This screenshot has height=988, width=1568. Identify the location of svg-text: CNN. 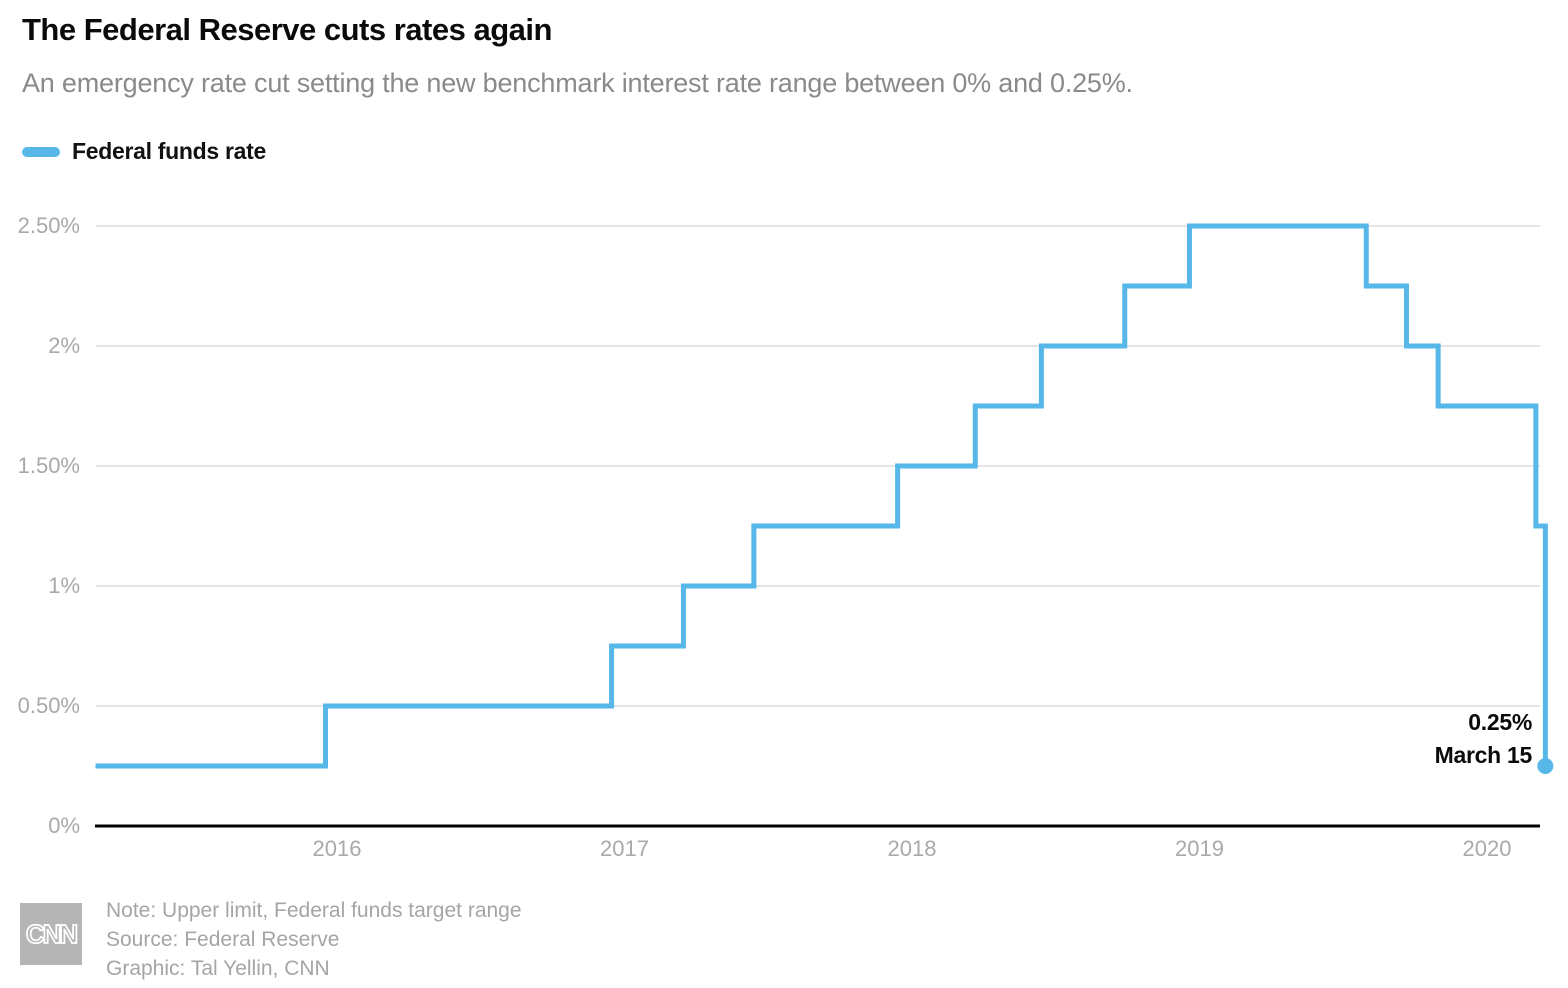
(52, 934).